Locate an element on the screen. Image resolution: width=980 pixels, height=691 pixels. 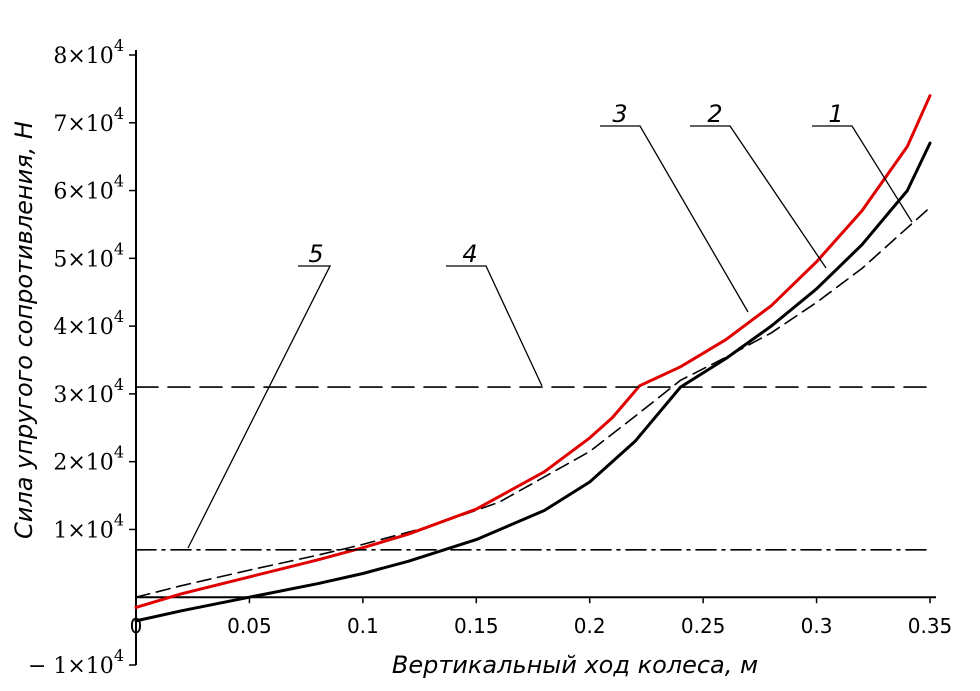
y-tick-label: 6×10⁴ is located at coordinates (88, 188).